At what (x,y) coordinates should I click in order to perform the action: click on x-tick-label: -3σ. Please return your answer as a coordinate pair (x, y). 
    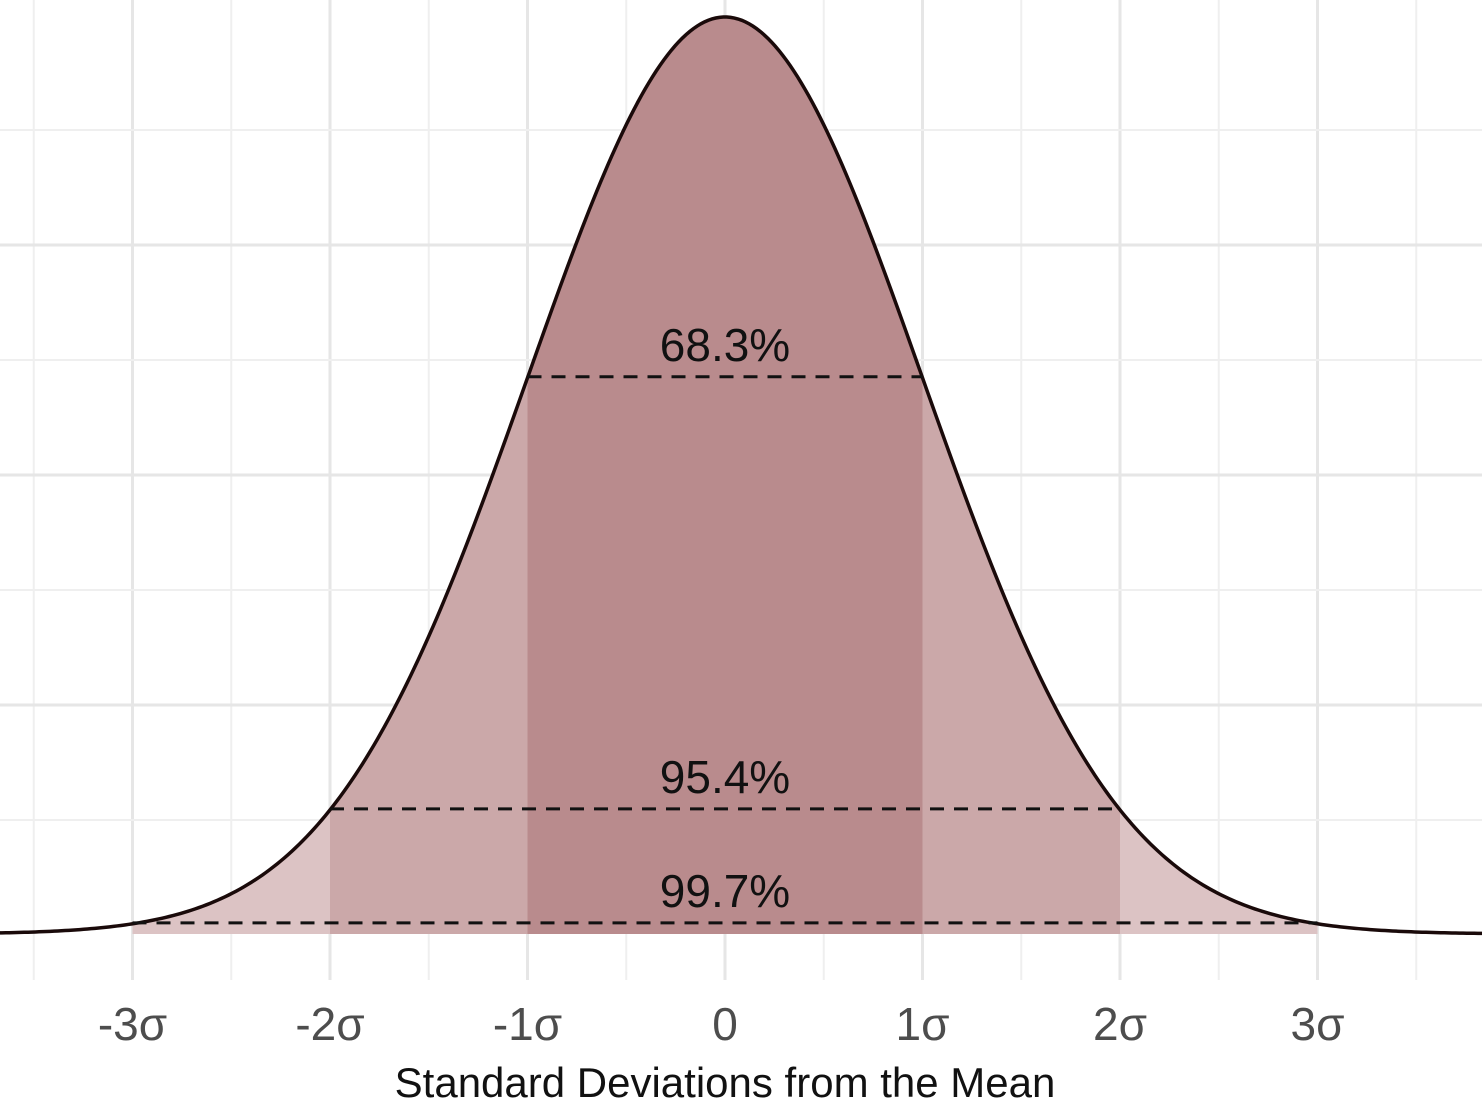
    Looking at the image, I should click on (132, 1024).